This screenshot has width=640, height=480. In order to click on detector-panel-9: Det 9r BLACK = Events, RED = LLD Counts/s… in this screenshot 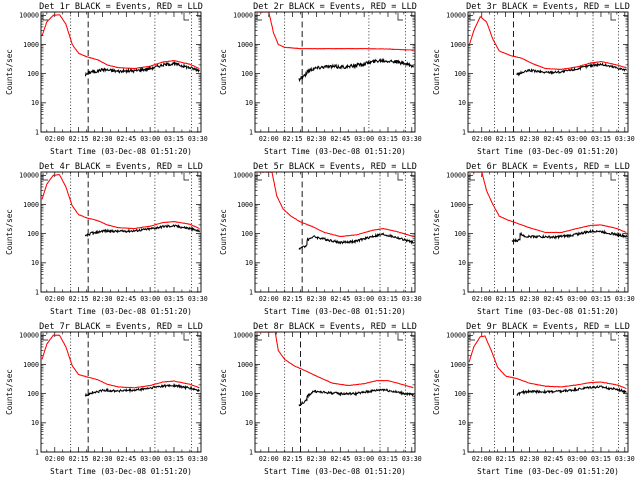, I will do `click(533, 399)`.